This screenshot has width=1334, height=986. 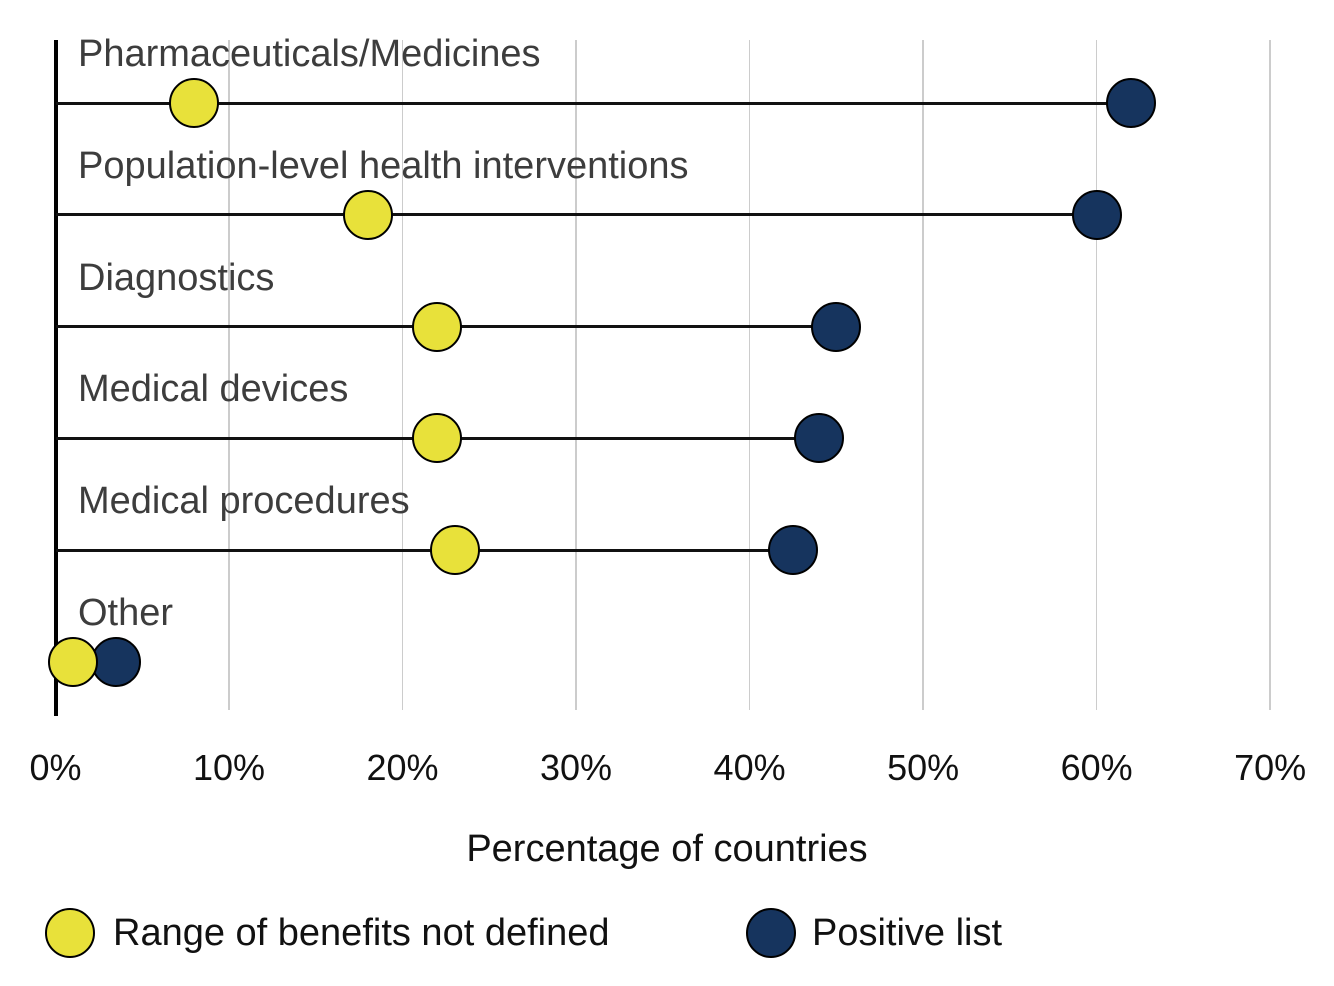 What do you see at coordinates (771, 933) in the screenshot?
I see `legend-marker-positive-list` at bounding box center [771, 933].